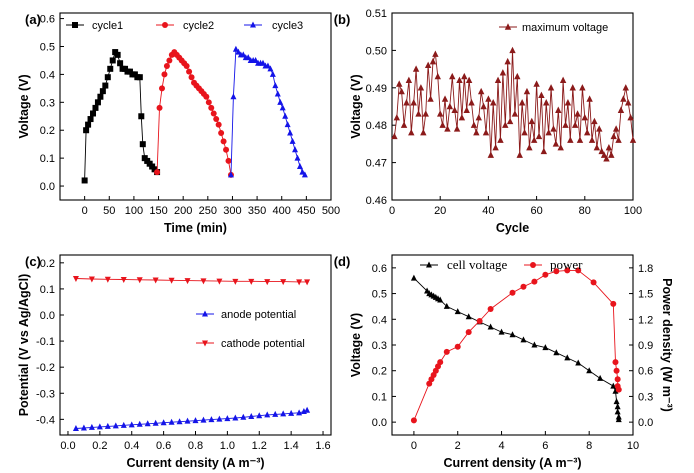  What do you see at coordinates (33, 19) in the screenshot?
I see `panel-label-a: (a)` at bounding box center [33, 19].